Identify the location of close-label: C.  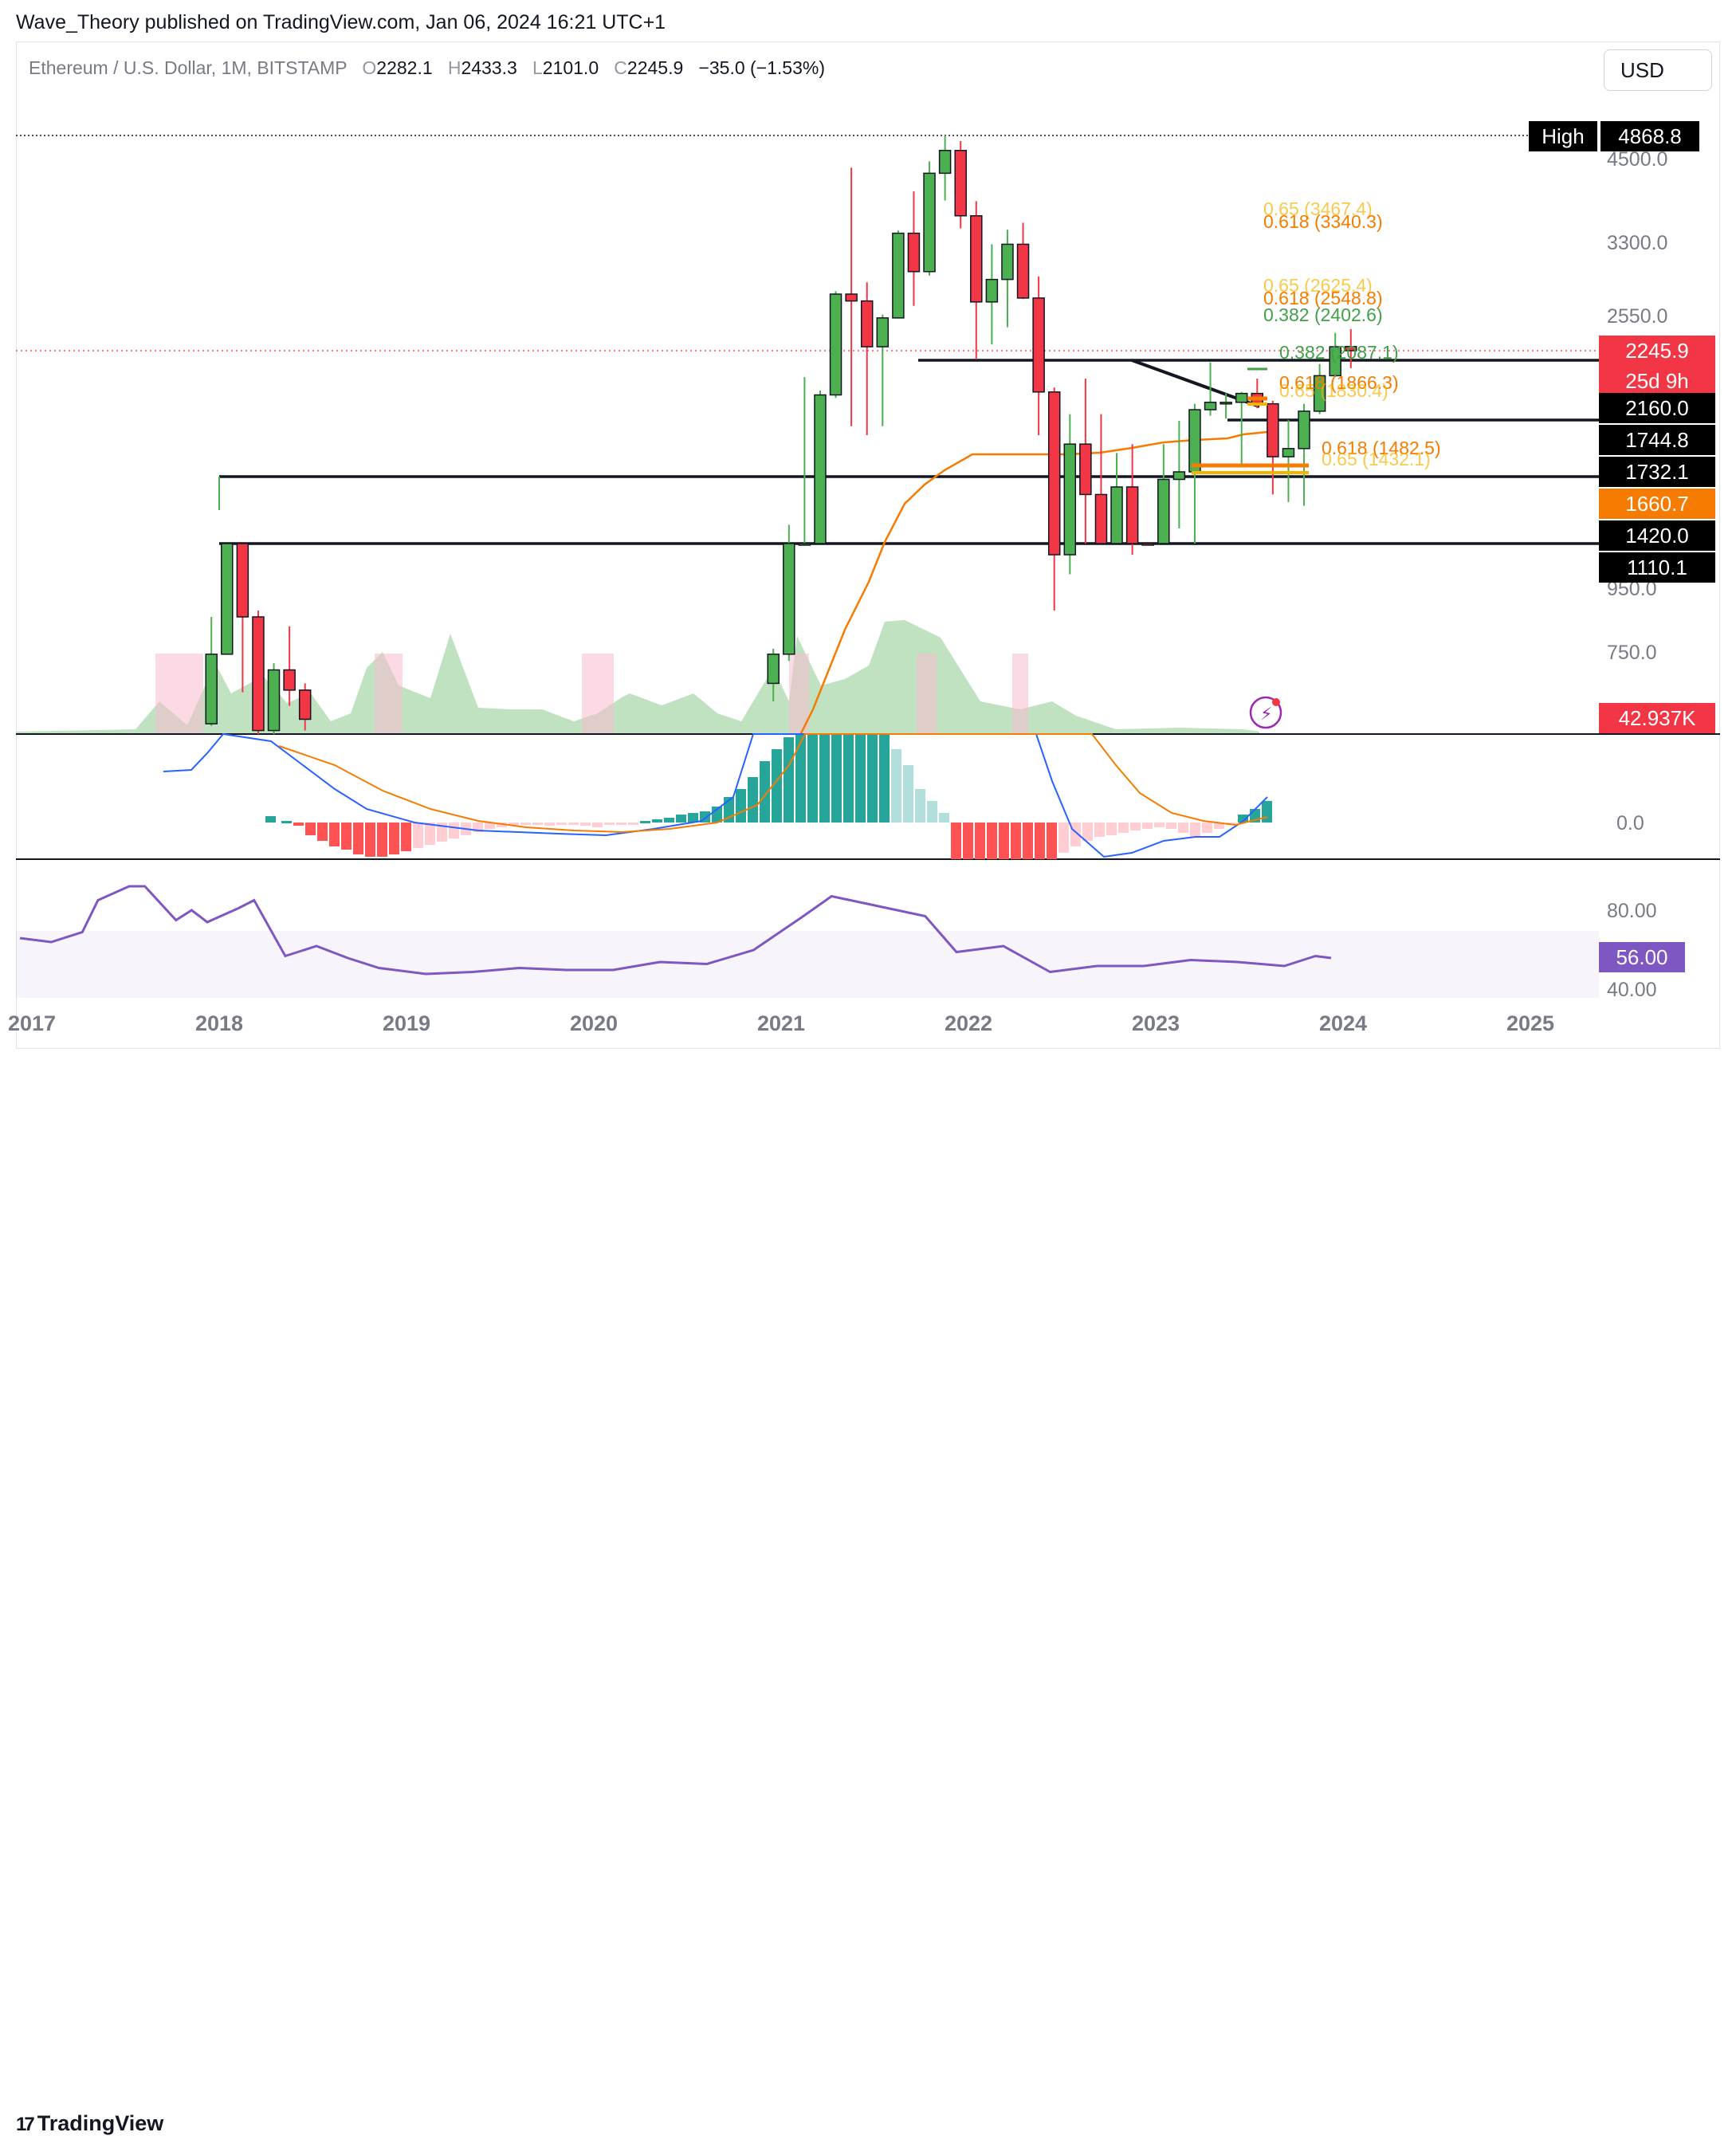
(620, 67).